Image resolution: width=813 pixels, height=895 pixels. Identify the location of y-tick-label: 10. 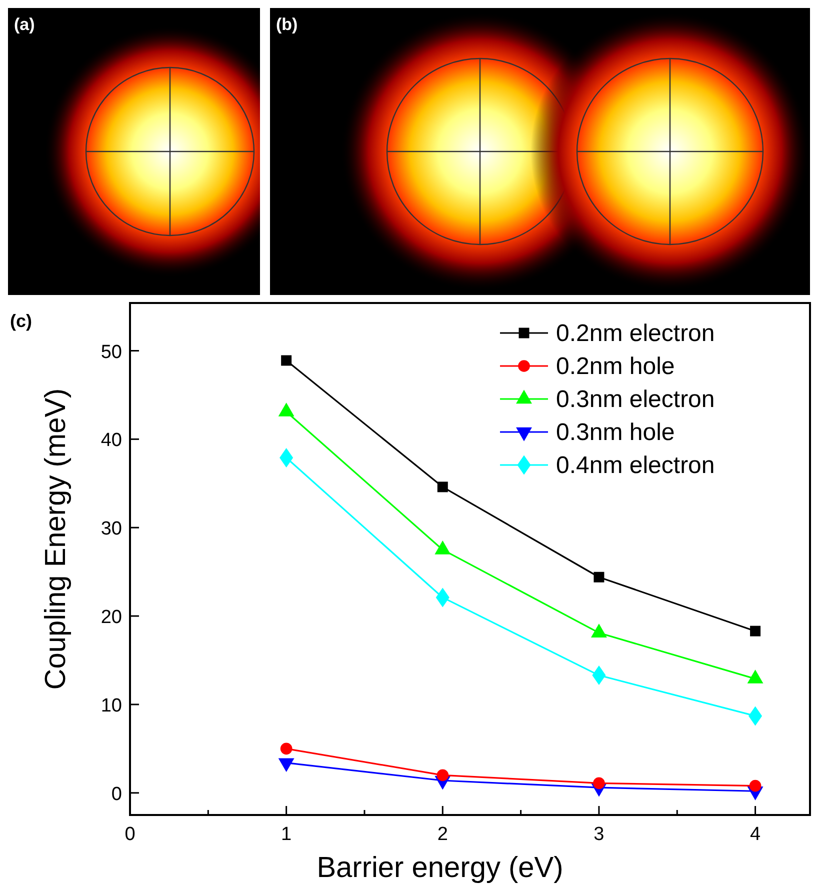
(111, 705).